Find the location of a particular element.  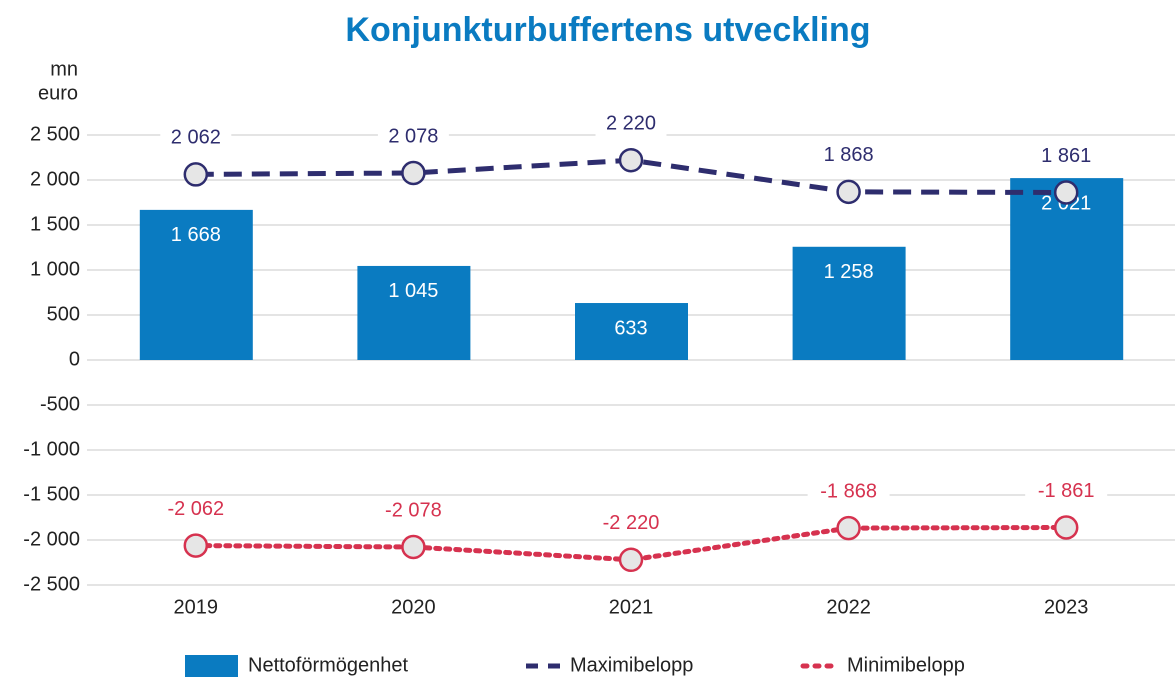

data-label: -1 868 is located at coordinates (848, 491).